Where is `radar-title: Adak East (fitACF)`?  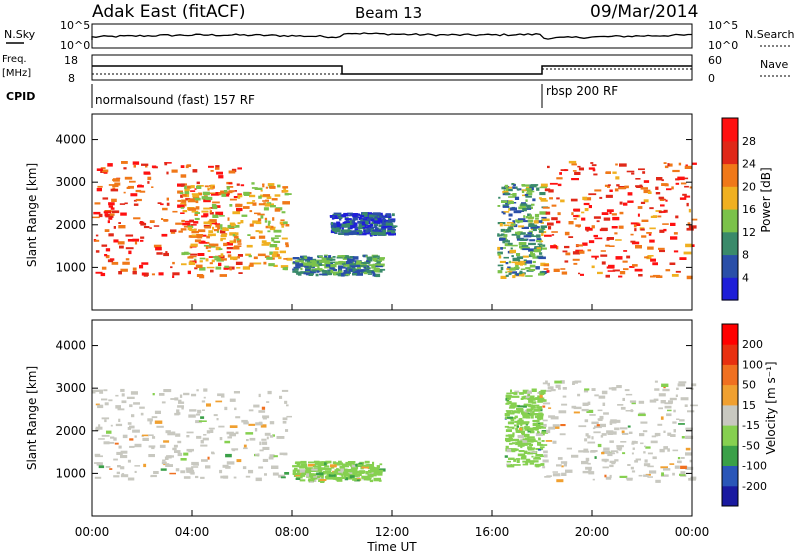 radar-title: Adak East (fitACF) is located at coordinates (169, 12).